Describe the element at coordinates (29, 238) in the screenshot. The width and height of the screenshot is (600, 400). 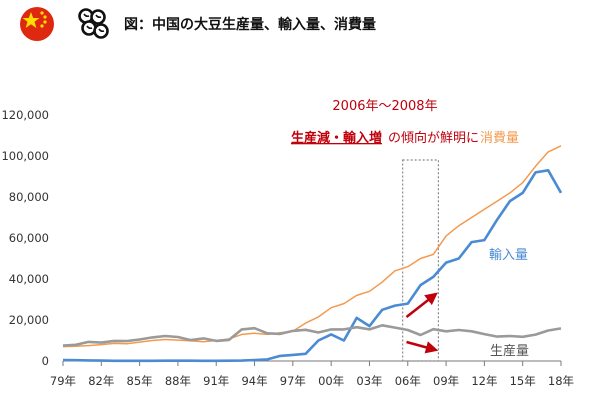
I see `y-tick-label: 60,000` at that location.